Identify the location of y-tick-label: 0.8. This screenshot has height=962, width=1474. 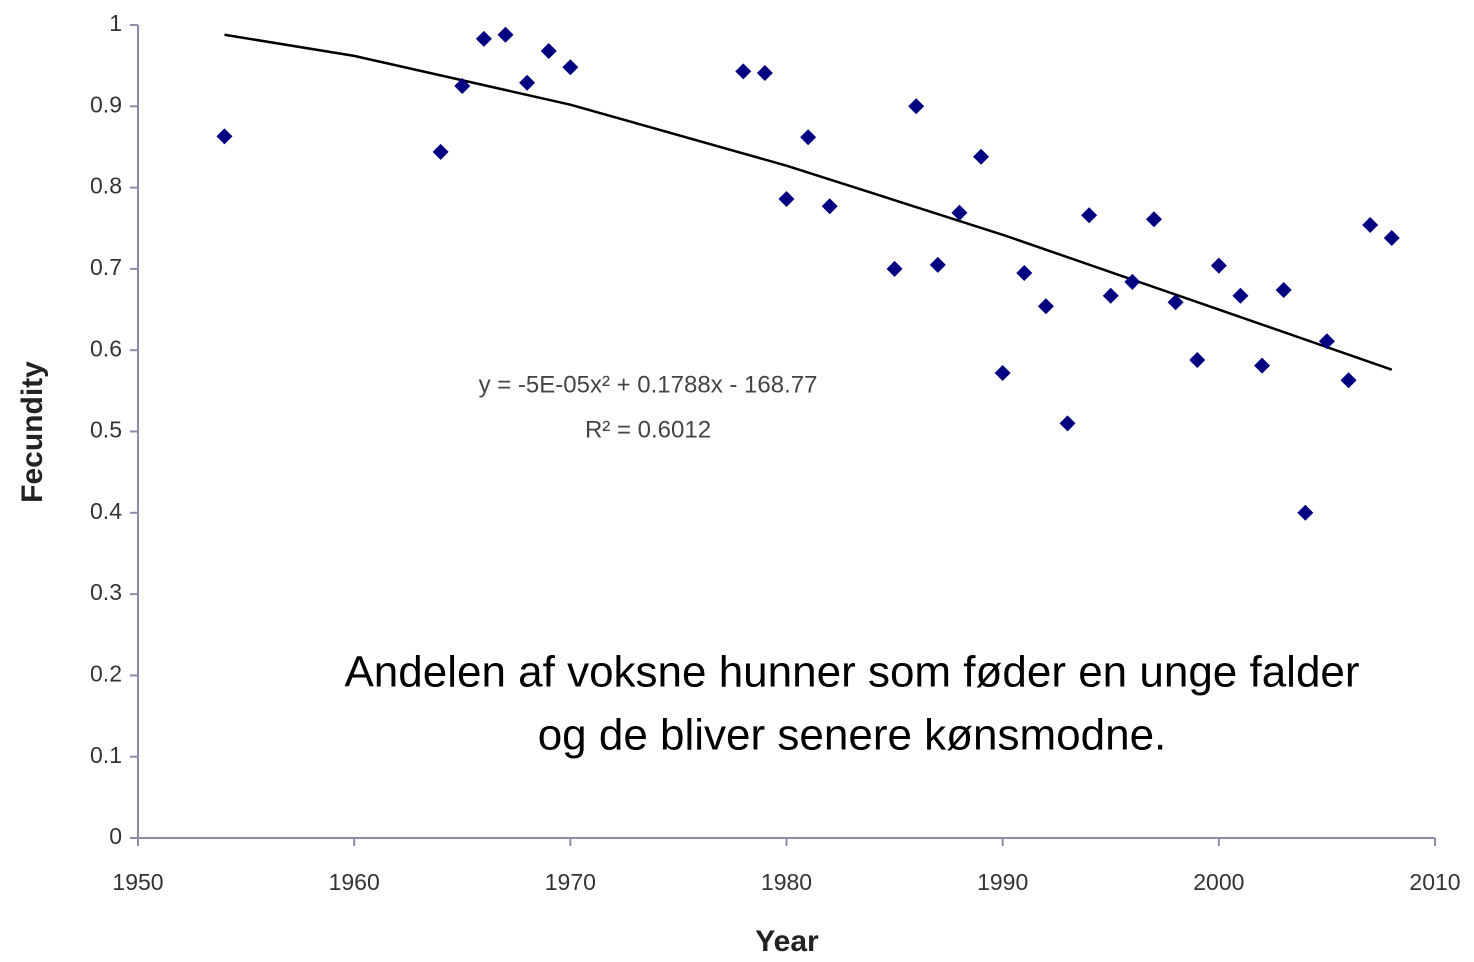
(106, 186).